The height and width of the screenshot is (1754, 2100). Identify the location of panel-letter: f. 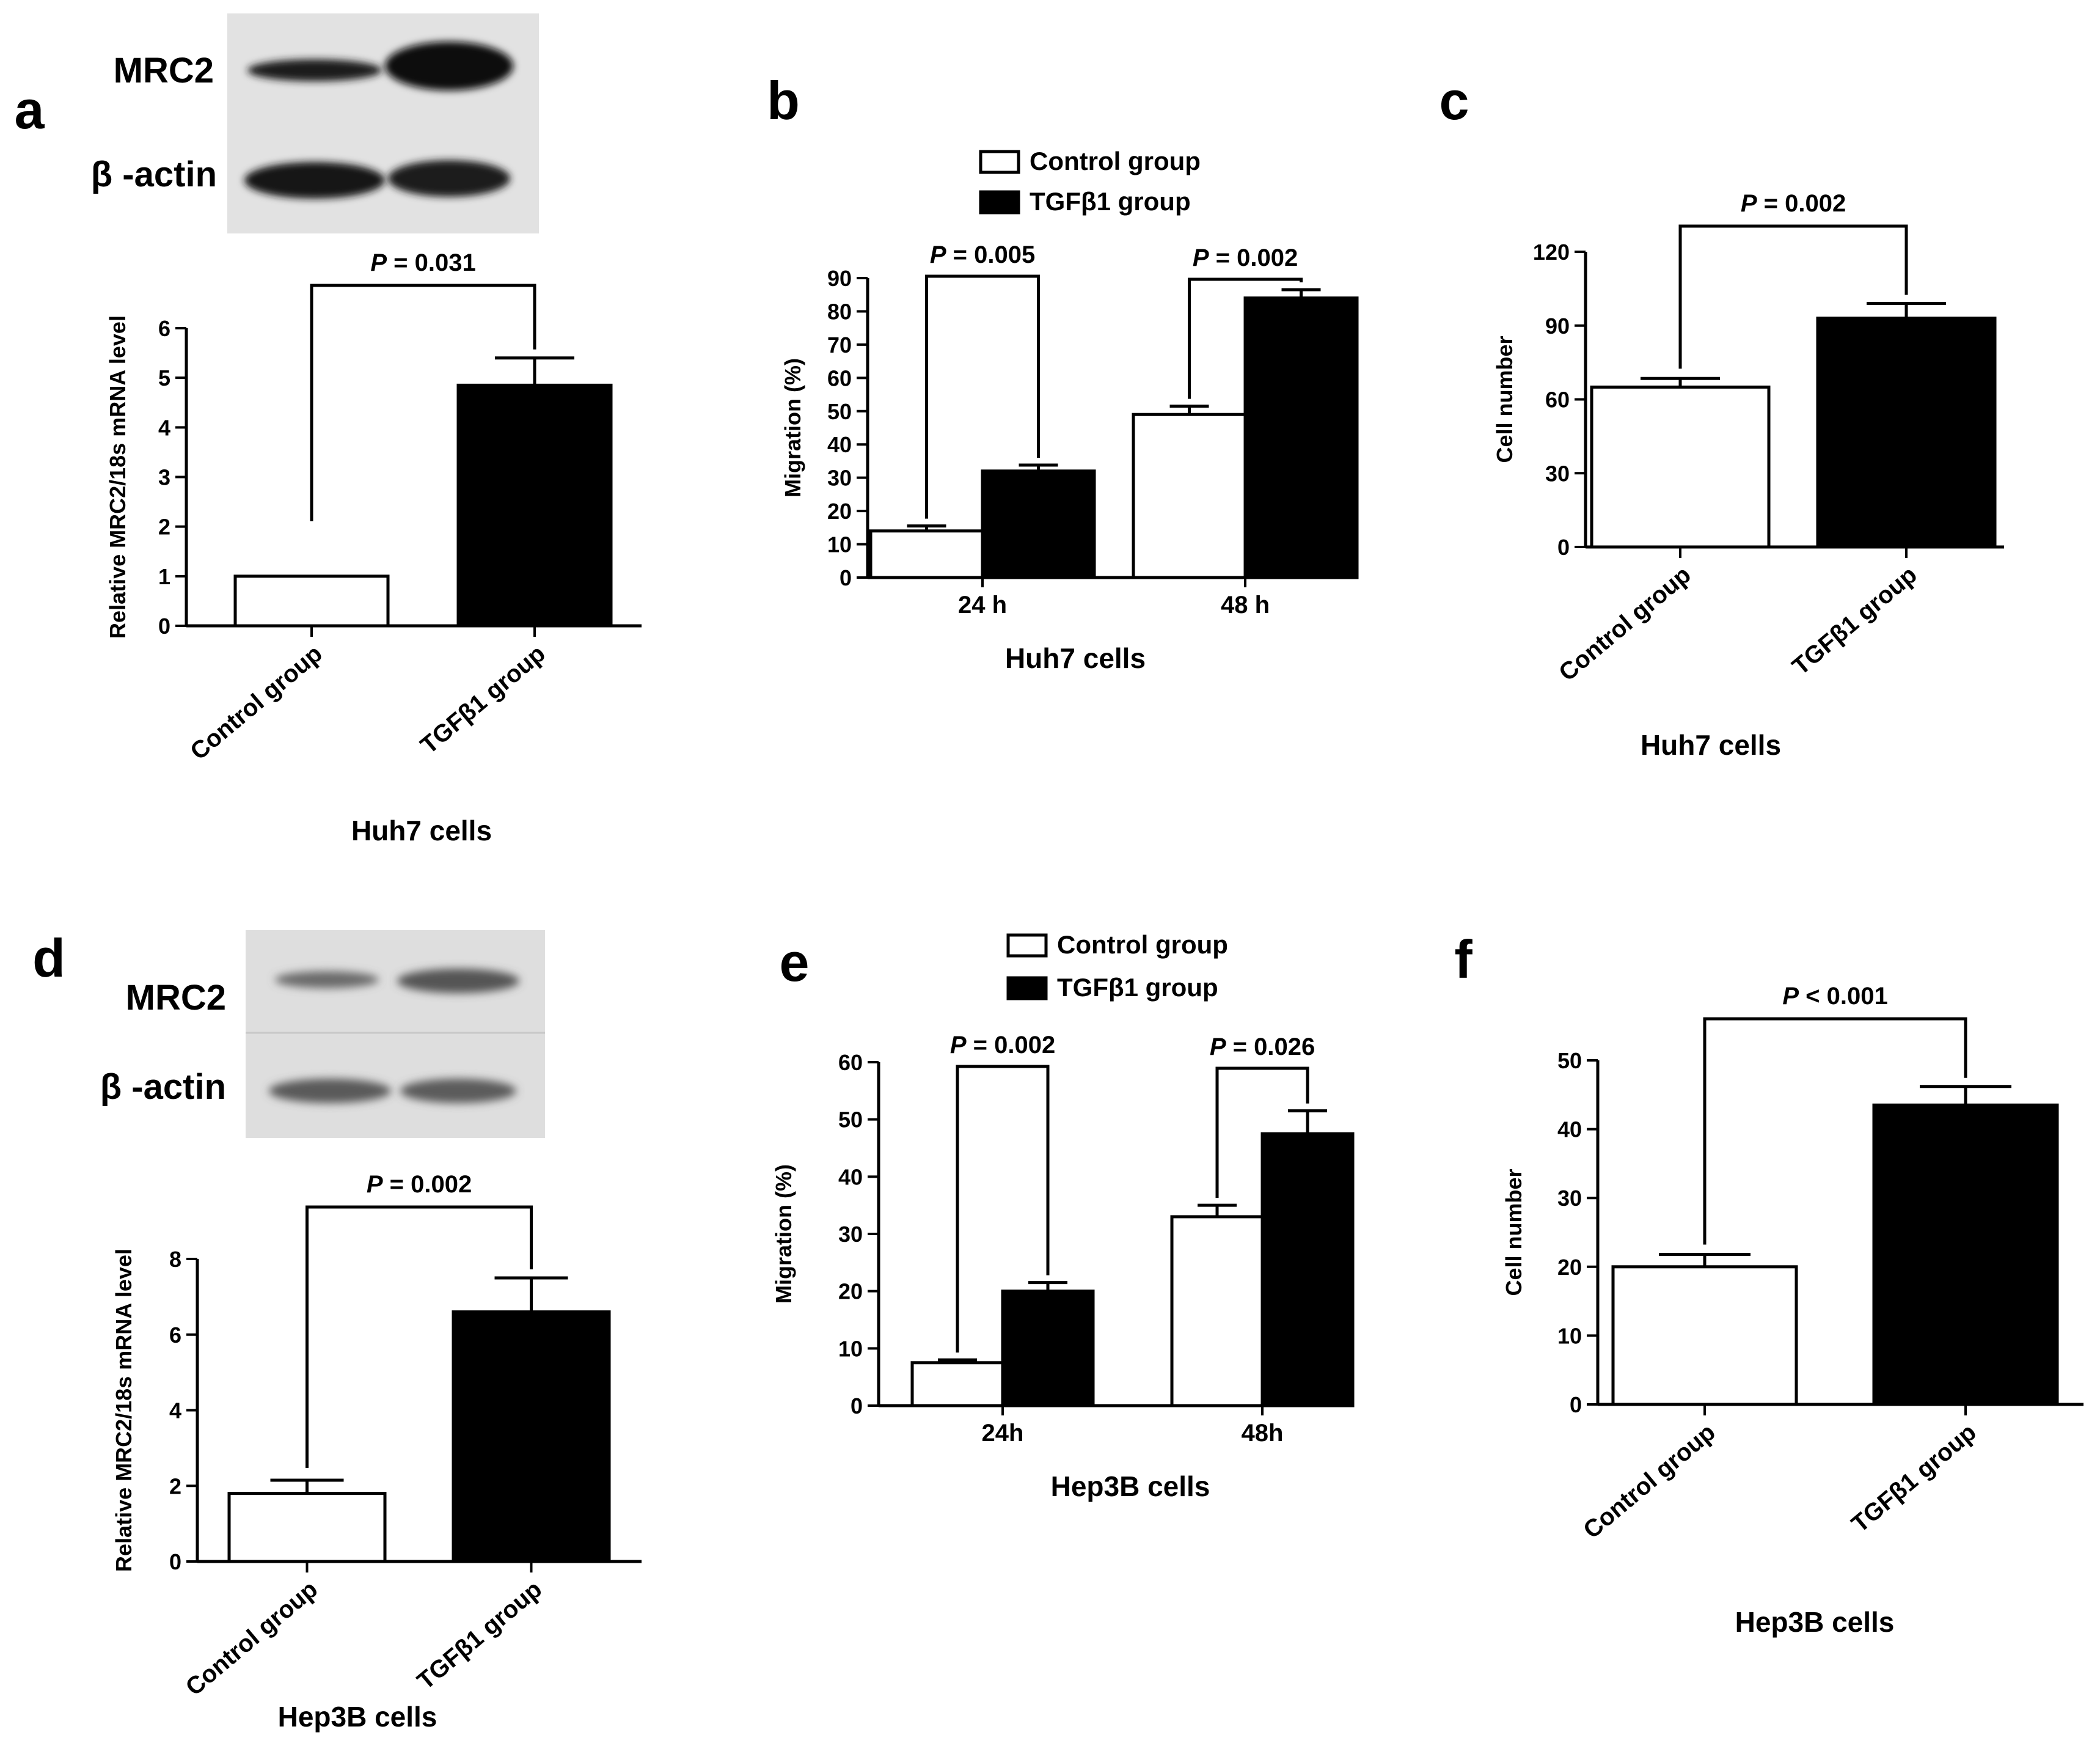
(1464, 959).